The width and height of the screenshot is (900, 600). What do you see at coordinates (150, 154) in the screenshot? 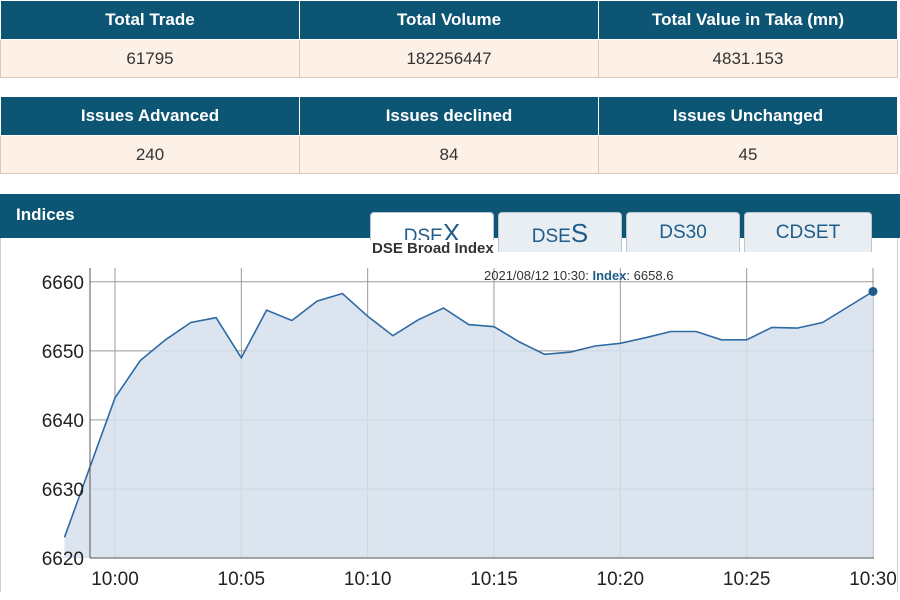
I see `value-issues-advanced: 240` at bounding box center [150, 154].